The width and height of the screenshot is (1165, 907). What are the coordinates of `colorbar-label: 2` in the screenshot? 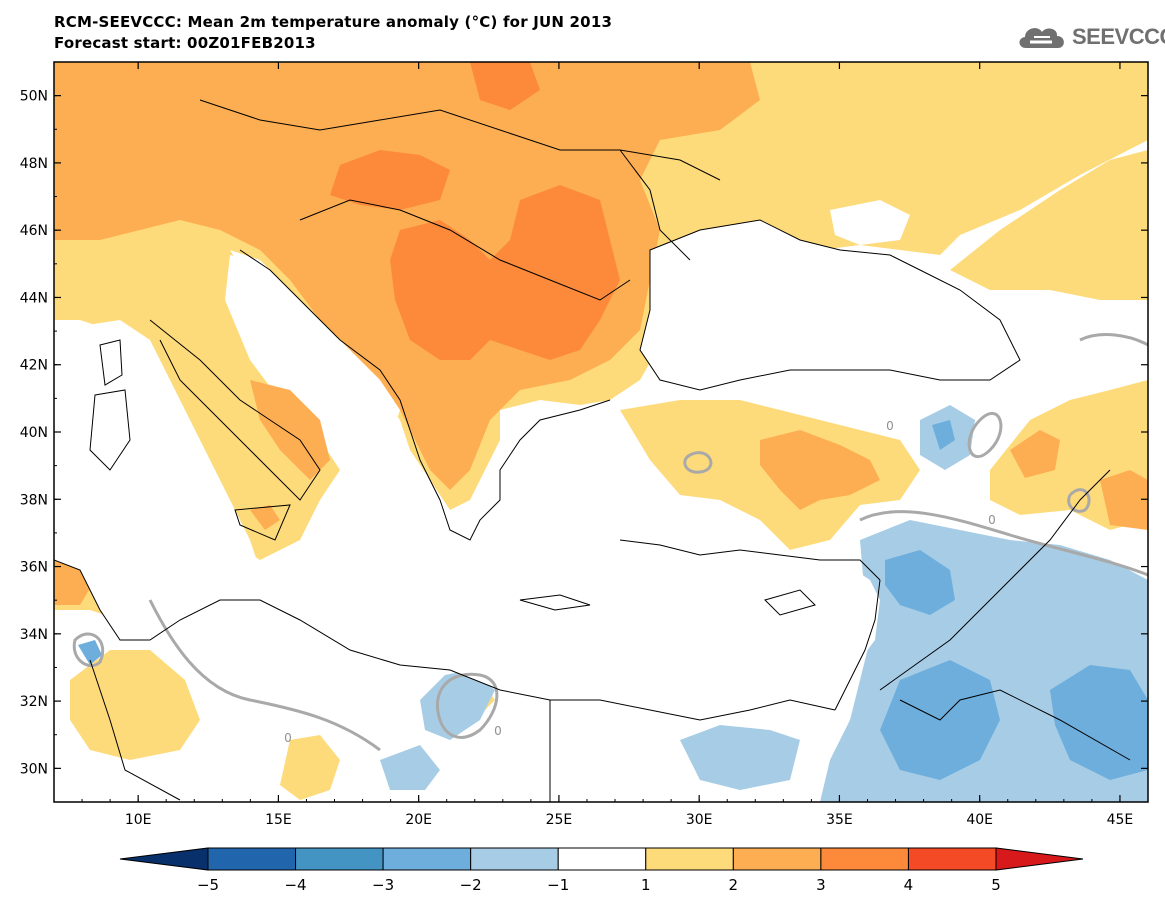 It's located at (734, 885).